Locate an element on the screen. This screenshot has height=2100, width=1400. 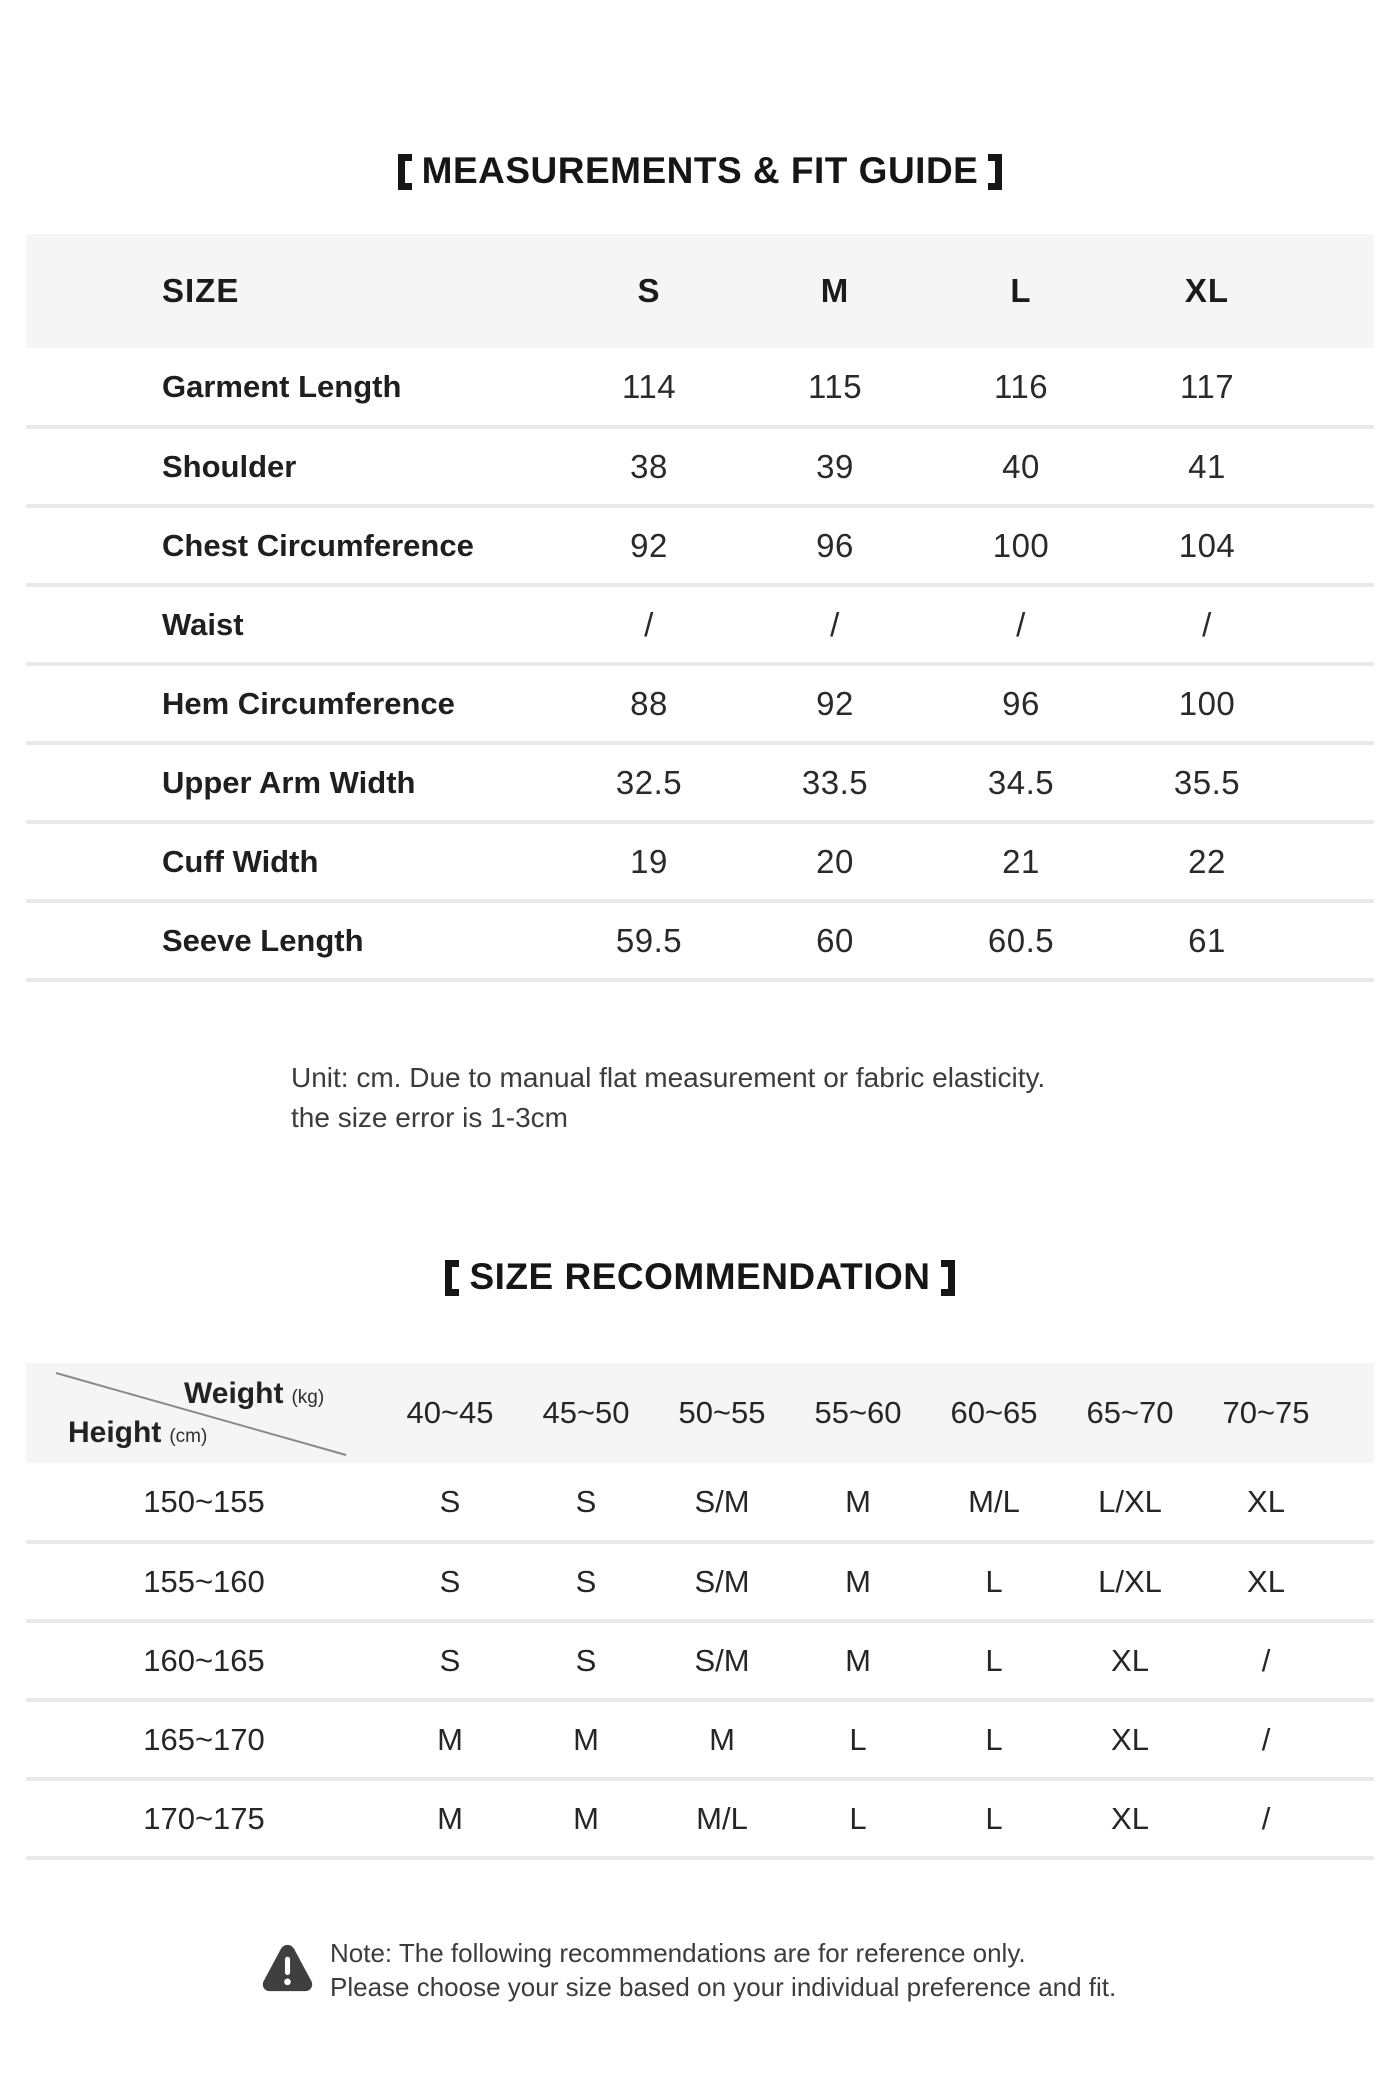
cell-value: 61 is located at coordinates (1207, 941).